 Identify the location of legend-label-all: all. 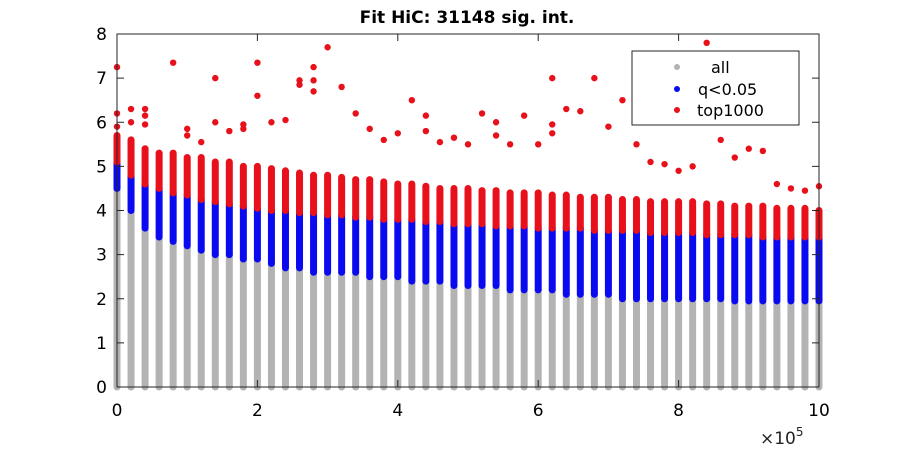
(720, 67).